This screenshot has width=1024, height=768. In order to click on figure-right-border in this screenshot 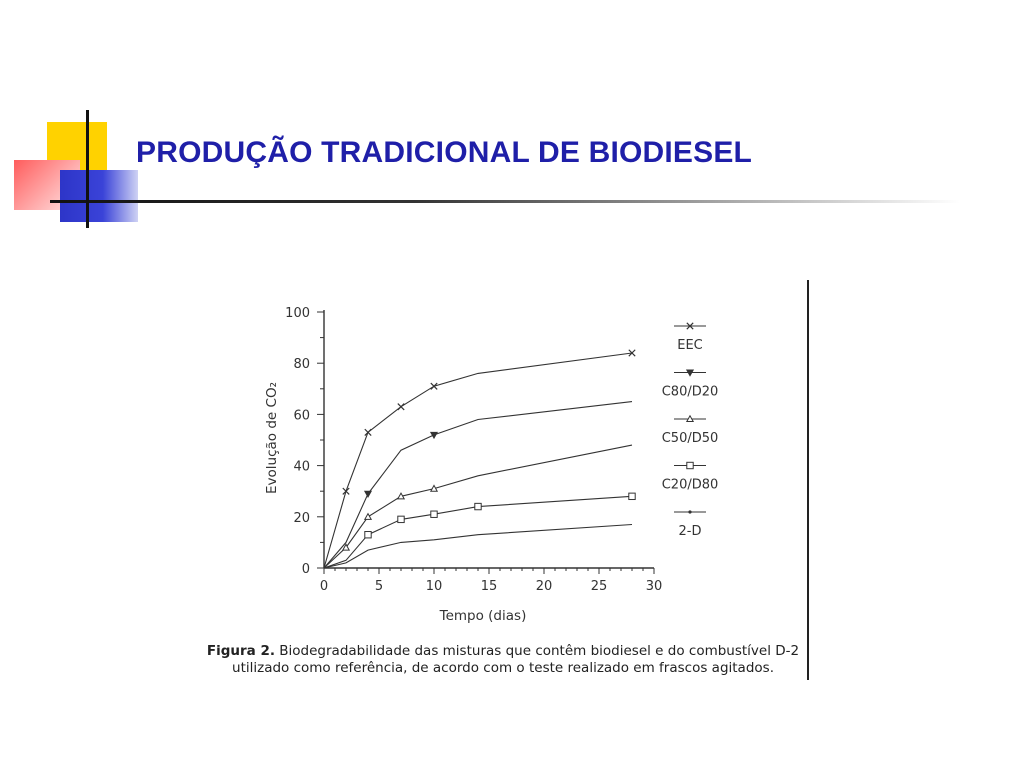, I will do `click(808, 480)`.